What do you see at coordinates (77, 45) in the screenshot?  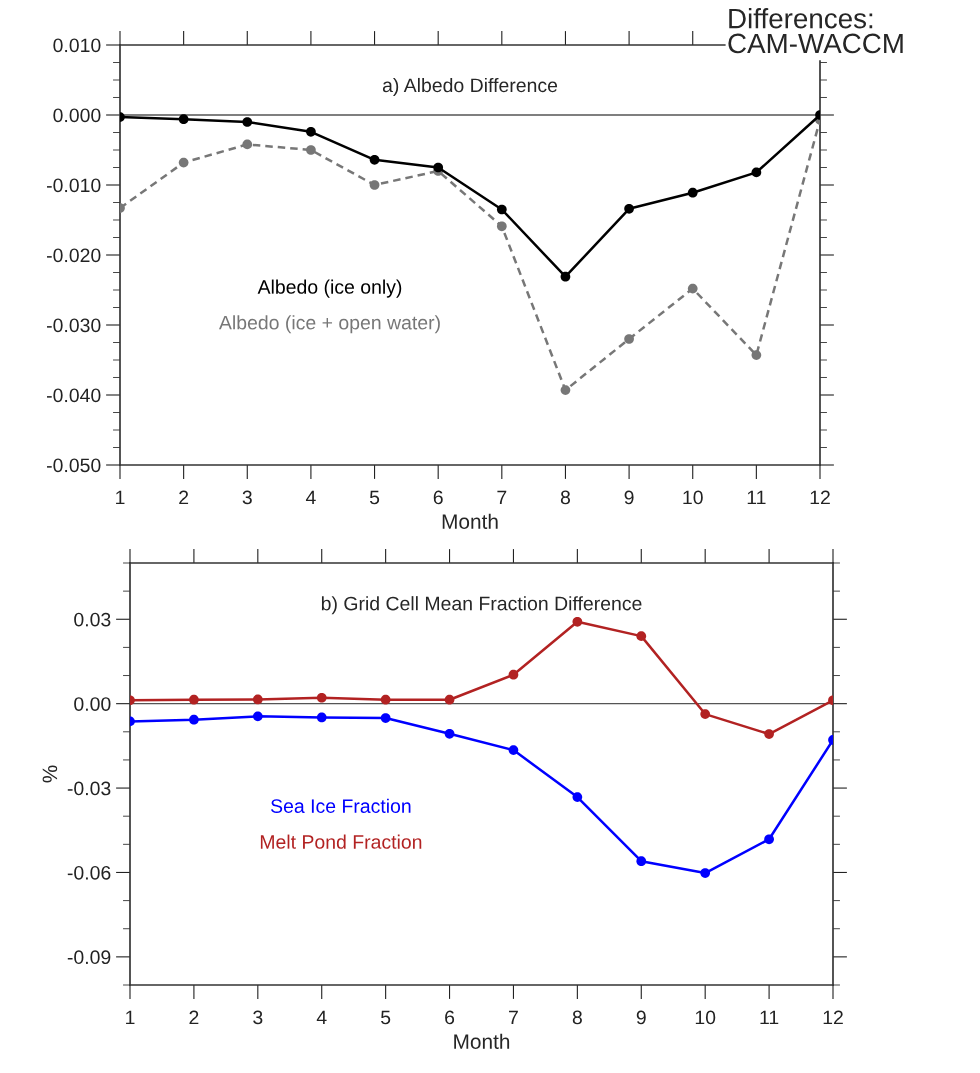 I see `y-tick-label: 0.010` at bounding box center [77, 45].